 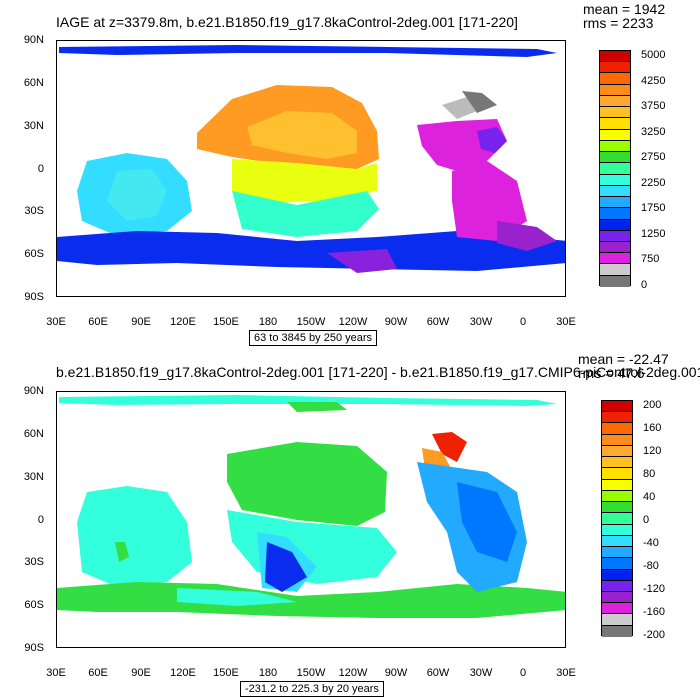 What do you see at coordinates (33, 40) in the screenshot?
I see `p1-ytick: 90N` at bounding box center [33, 40].